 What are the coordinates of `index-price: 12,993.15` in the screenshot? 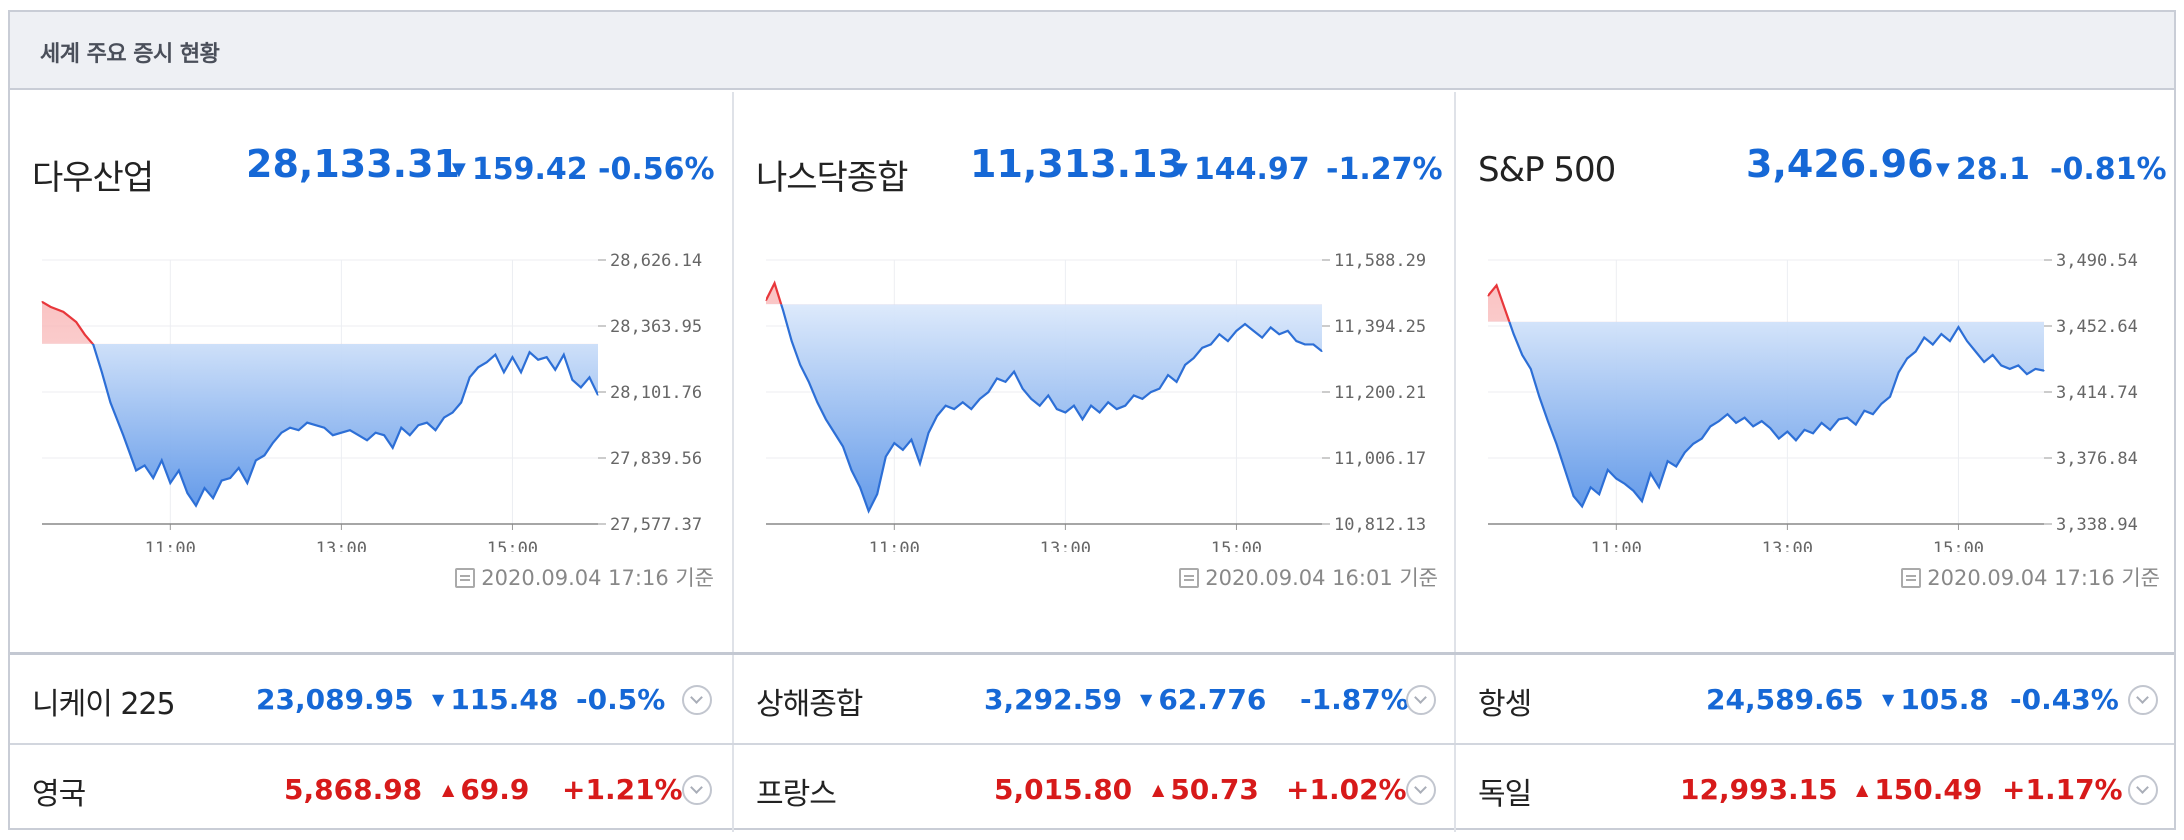 It's located at (1759, 789).